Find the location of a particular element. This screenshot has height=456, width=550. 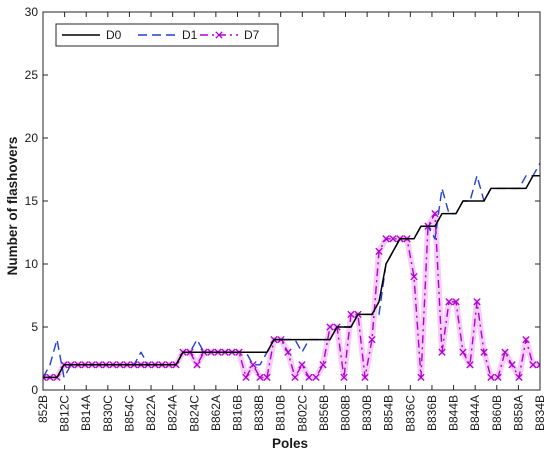

legend-marker-b is located at coordinates (219, 35).